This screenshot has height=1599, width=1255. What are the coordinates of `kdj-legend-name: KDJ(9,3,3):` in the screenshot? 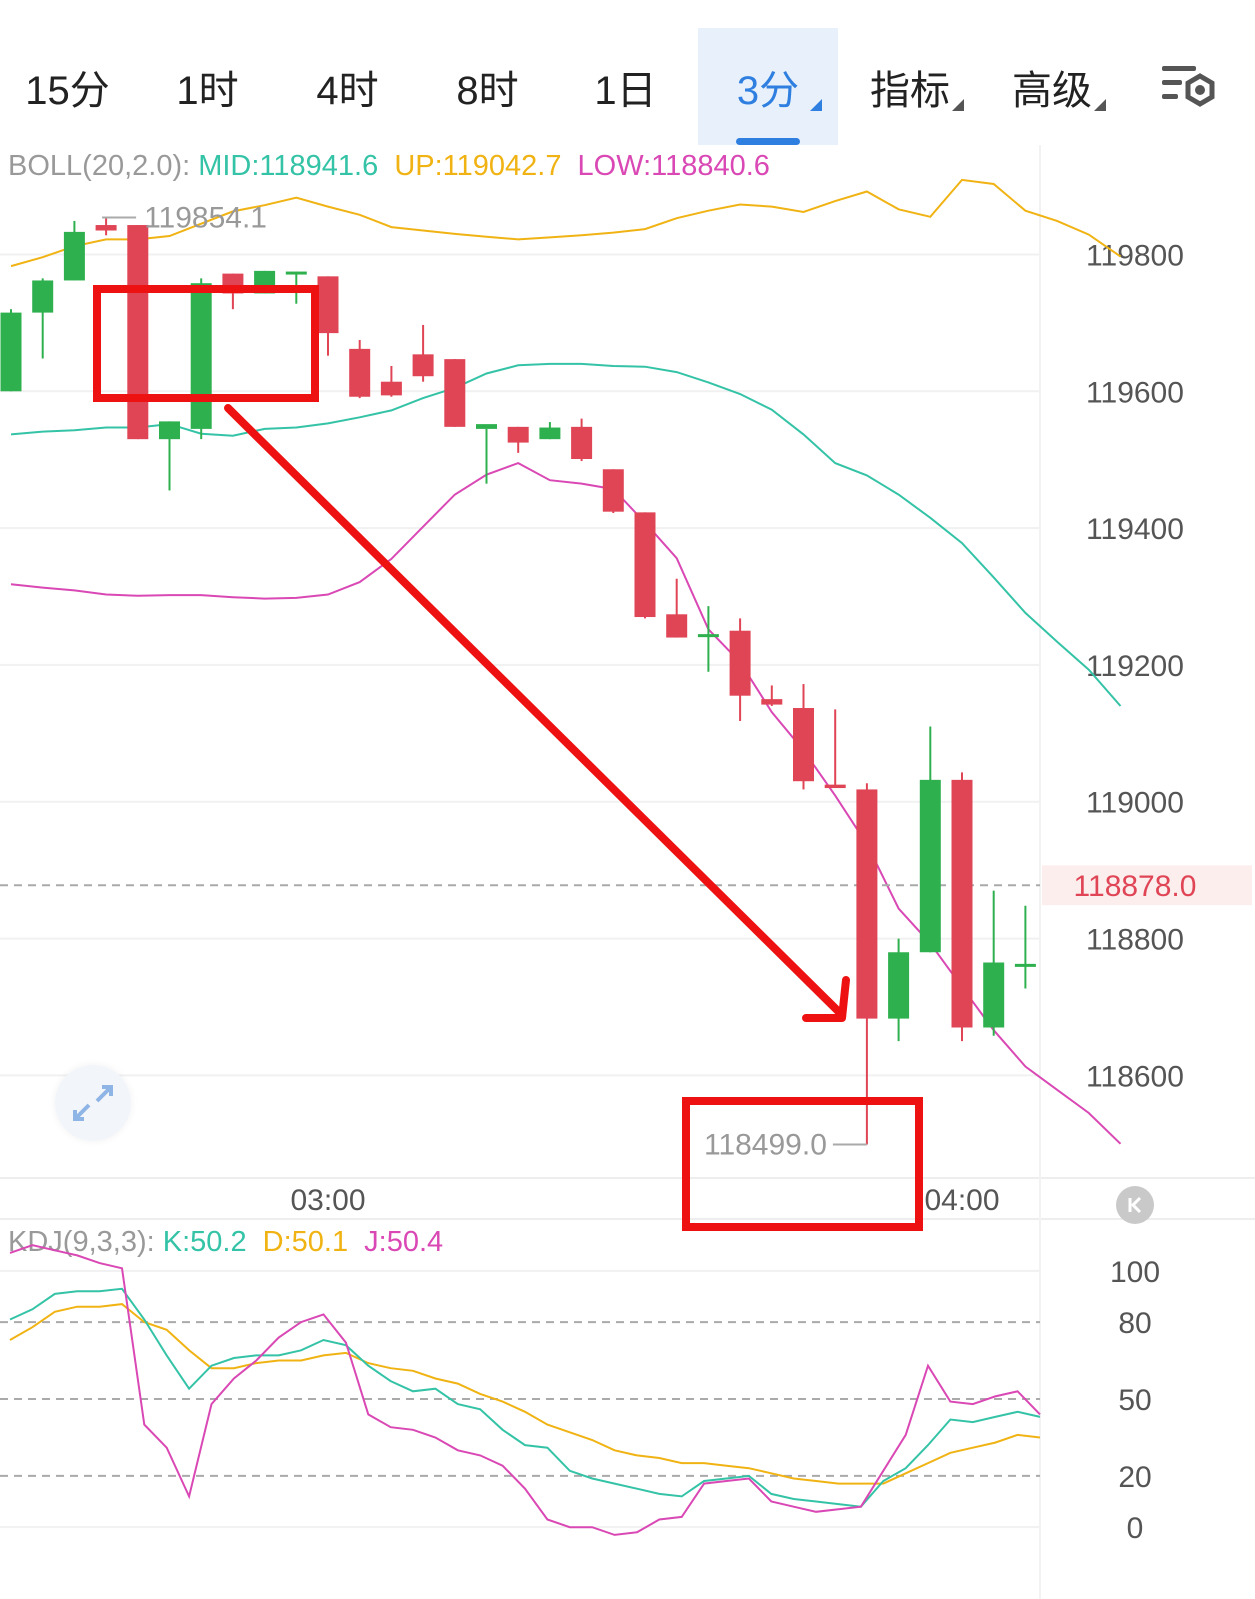 It's located at (81, 1242).